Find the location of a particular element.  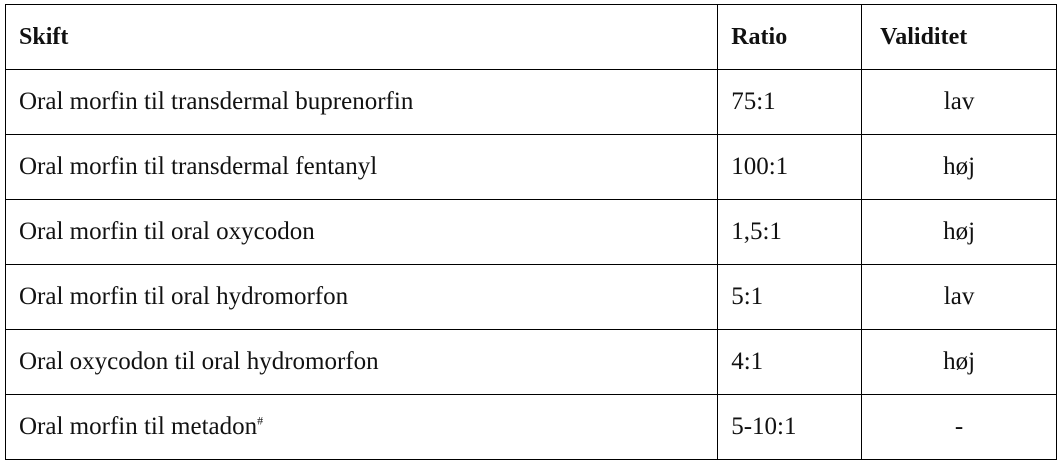

table-cell: Oral morfin til transdermal fentanyl is located at coordinates (361, 167).